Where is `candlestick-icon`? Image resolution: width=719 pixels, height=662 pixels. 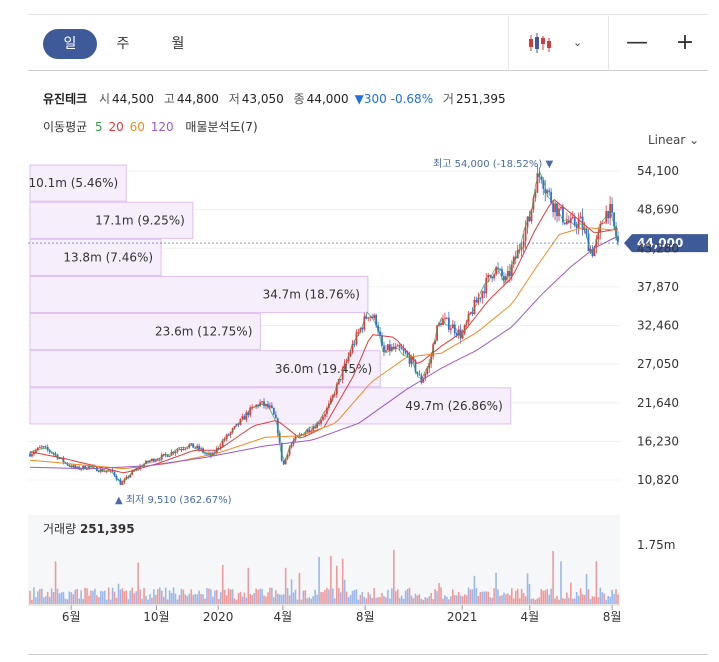 candlestick-icon is located at coordinates (541, 43).